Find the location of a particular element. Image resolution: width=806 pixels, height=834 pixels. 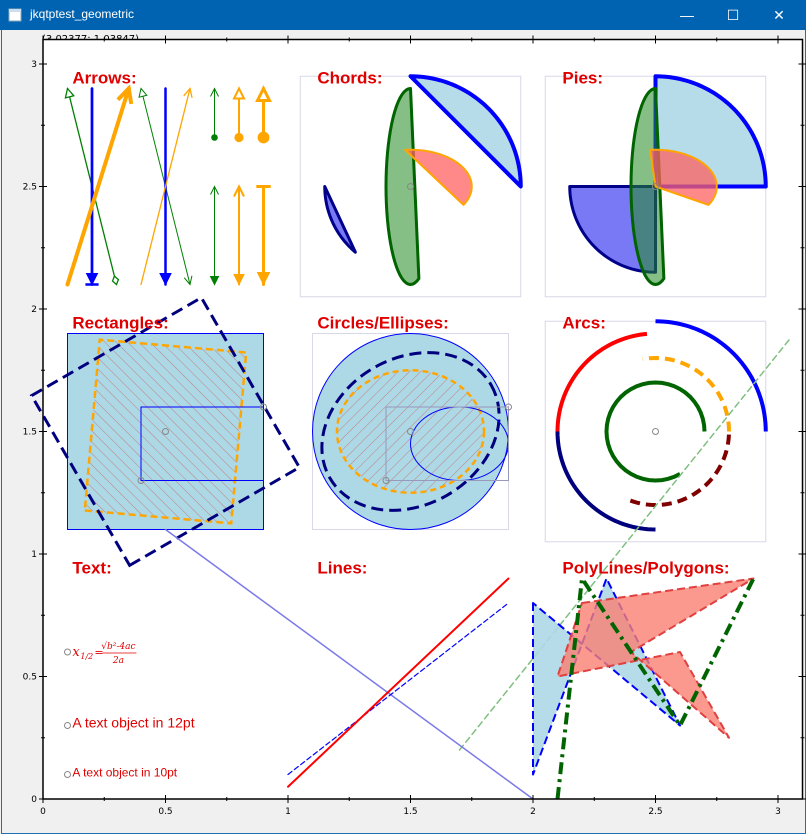

arc-blue is located at coordinates (711, 375).